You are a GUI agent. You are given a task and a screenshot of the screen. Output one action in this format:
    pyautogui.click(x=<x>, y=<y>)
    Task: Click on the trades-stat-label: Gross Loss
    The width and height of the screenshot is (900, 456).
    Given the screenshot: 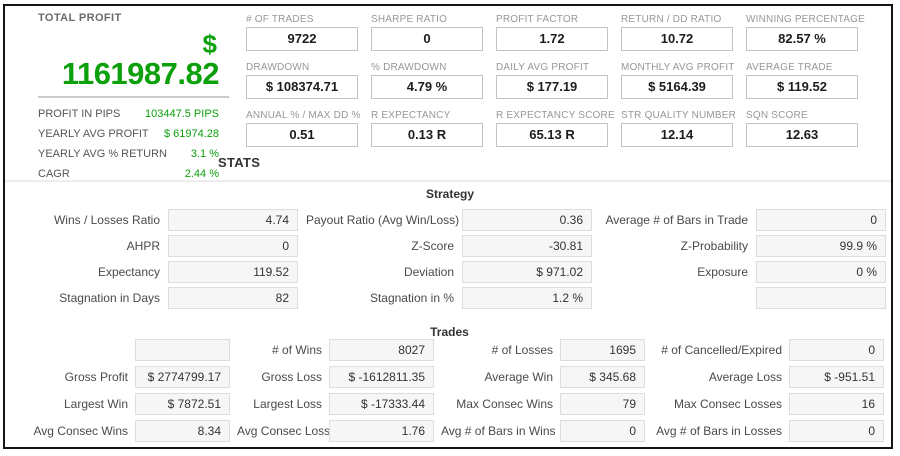 What is the action you would take?
    pyautogui.click(x=291, y=377)
    